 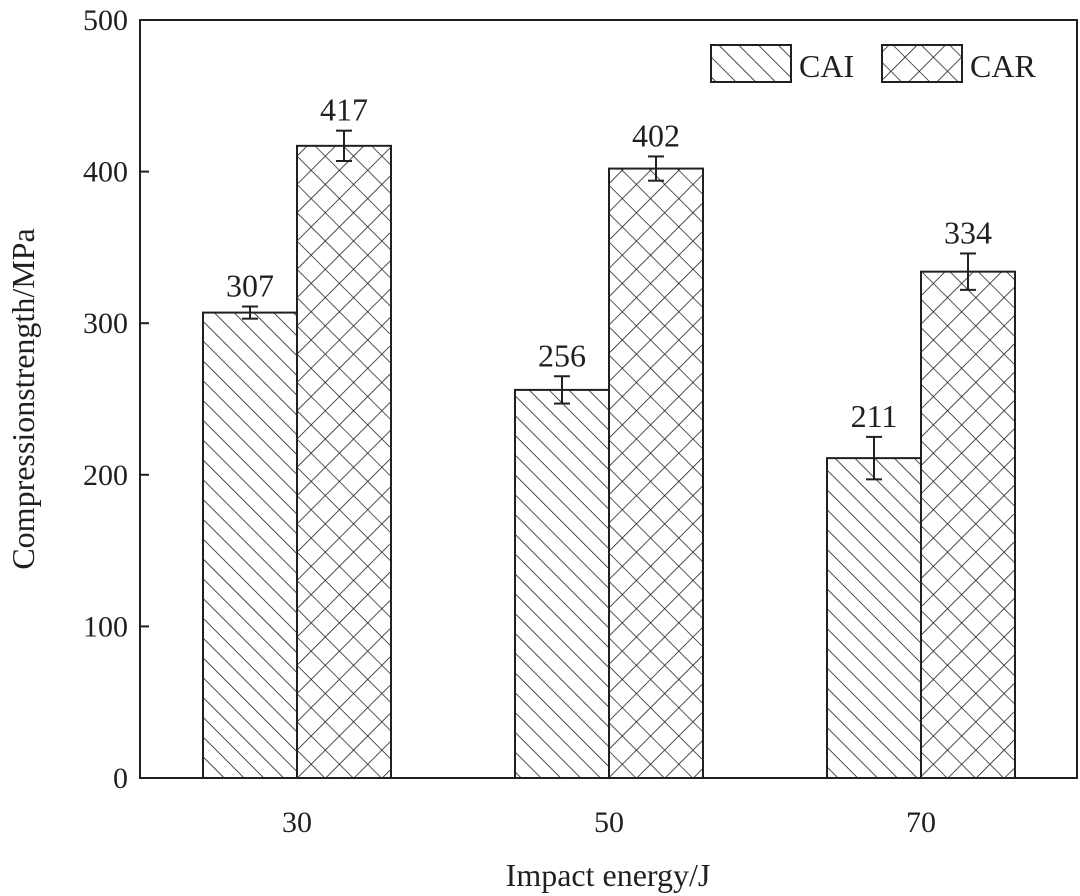 What do you see at coordinates (105, 20) in the screenshot?
I see `y-tick-label: 500` at bounding box center [105, 20].